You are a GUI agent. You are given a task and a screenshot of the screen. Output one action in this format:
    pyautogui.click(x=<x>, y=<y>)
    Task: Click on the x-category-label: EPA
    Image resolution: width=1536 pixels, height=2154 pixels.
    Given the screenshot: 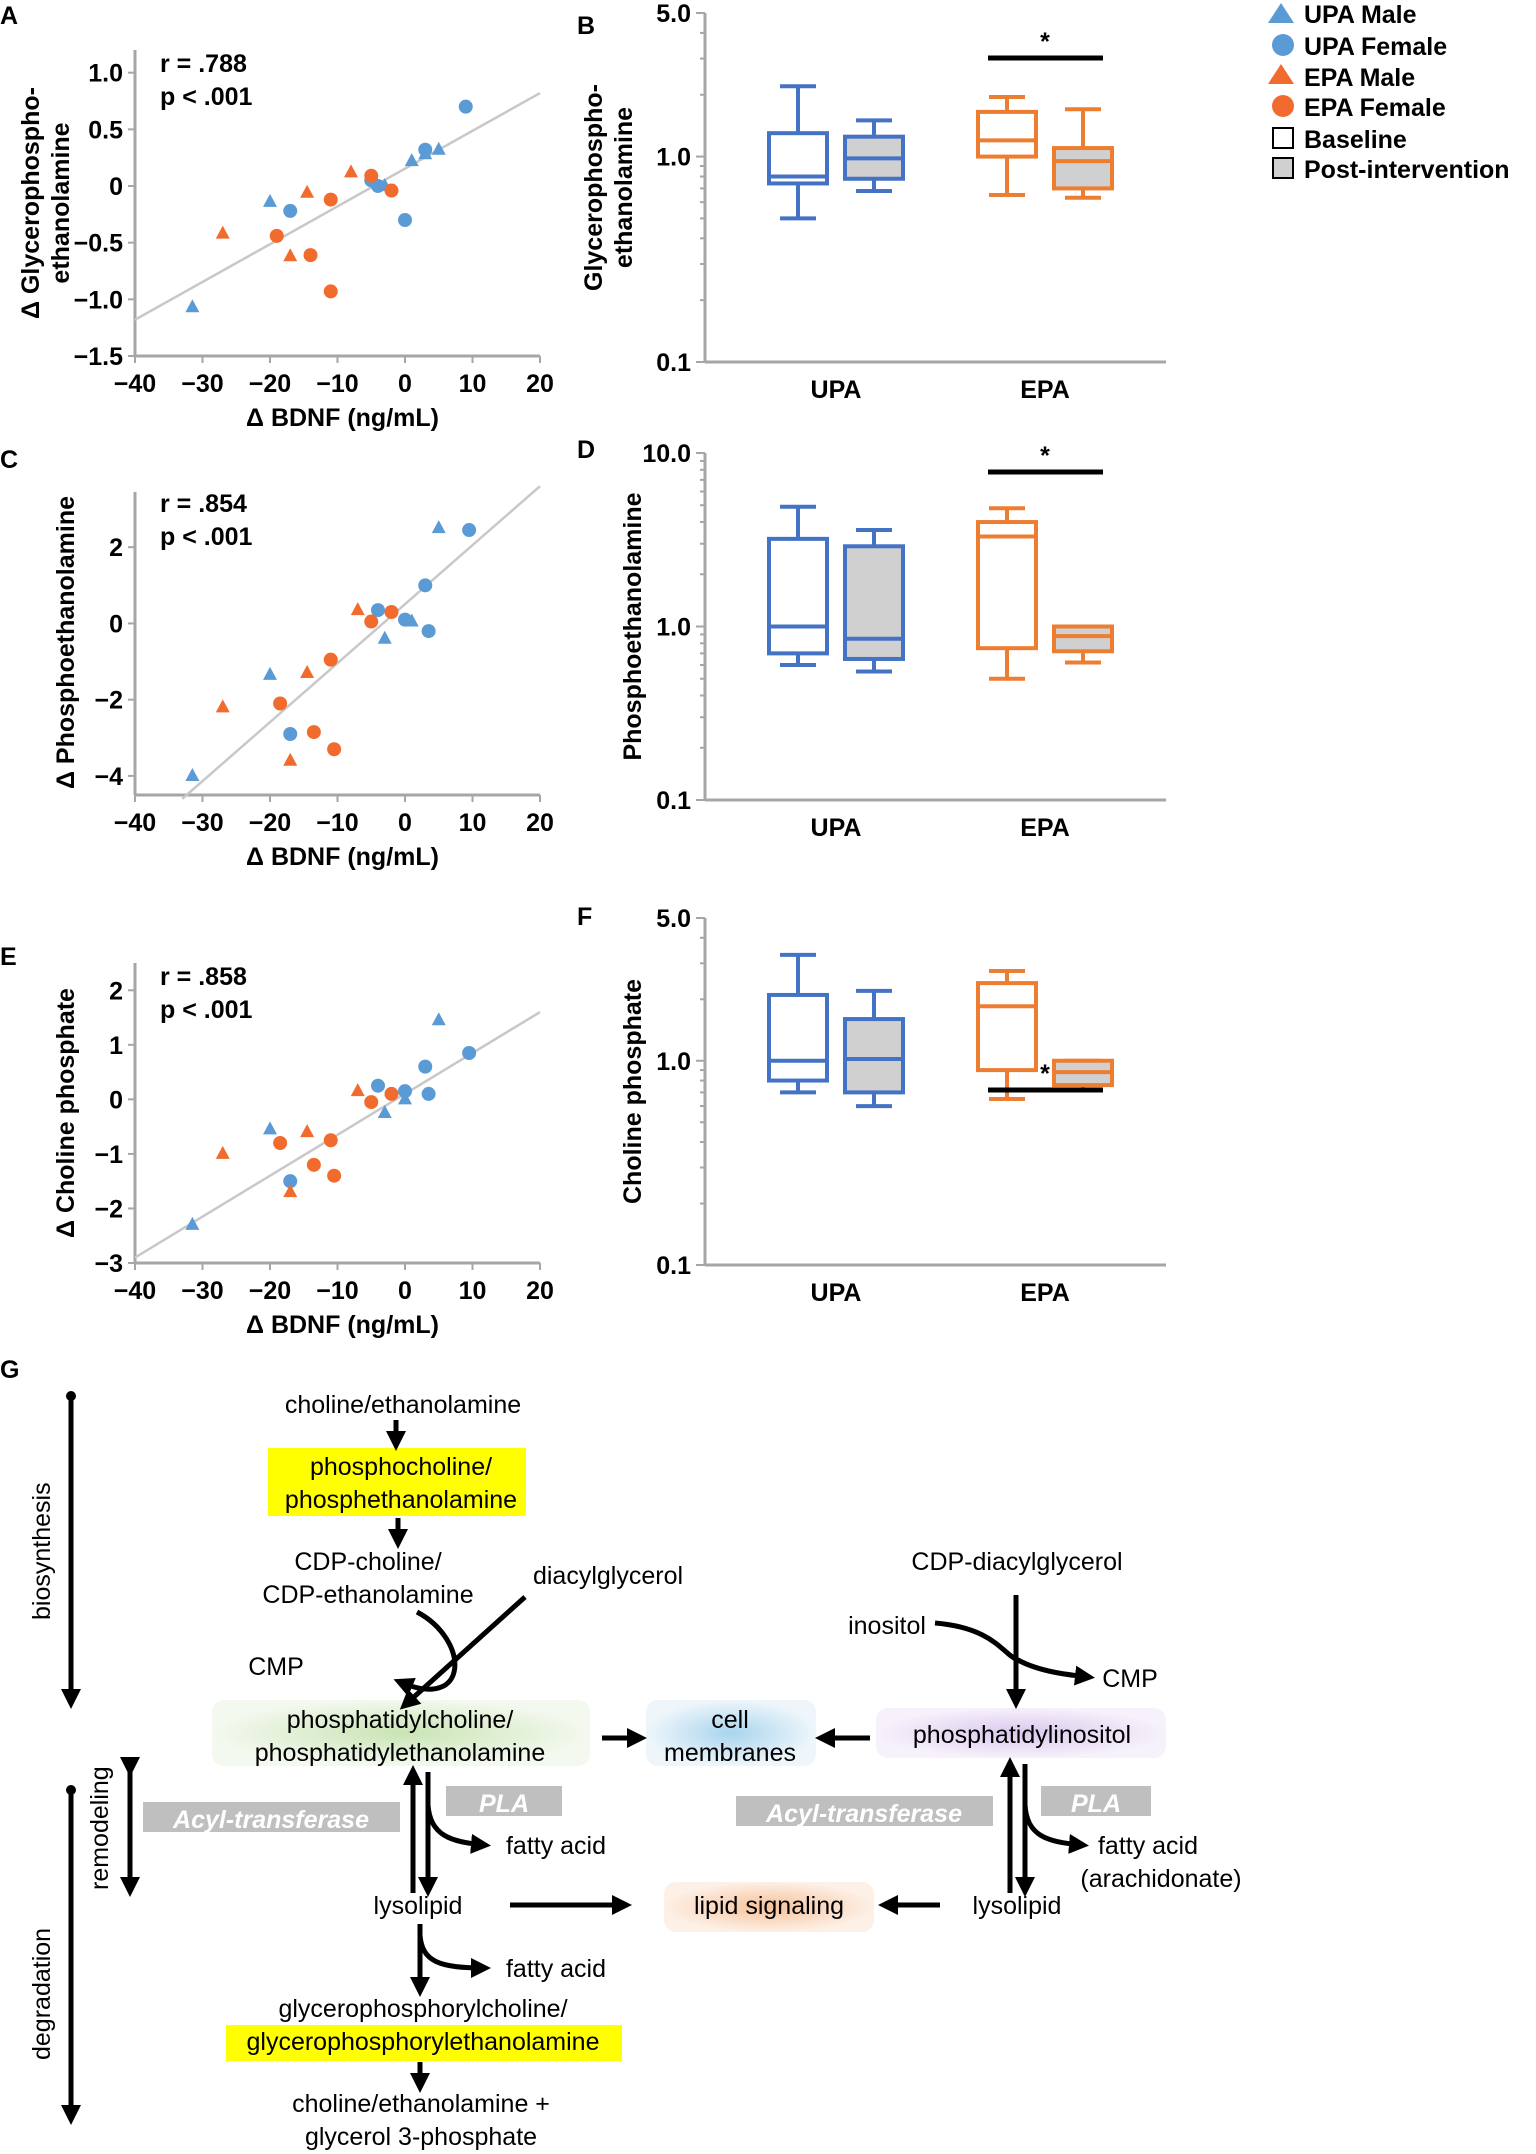 What is the action you would take?
    pyautogui.click(x=1045, y=1293)
    